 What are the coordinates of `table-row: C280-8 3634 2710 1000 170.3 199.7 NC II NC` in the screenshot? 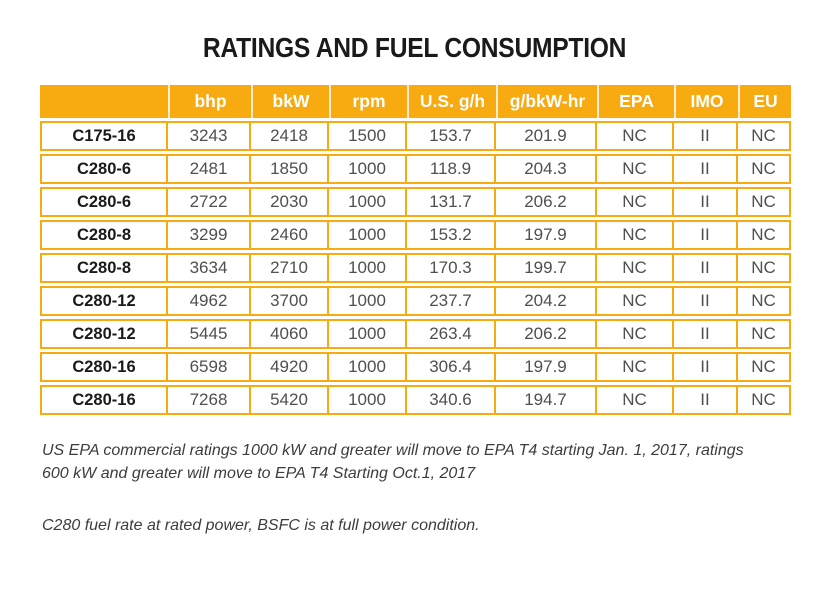 It's located at (415, 268).